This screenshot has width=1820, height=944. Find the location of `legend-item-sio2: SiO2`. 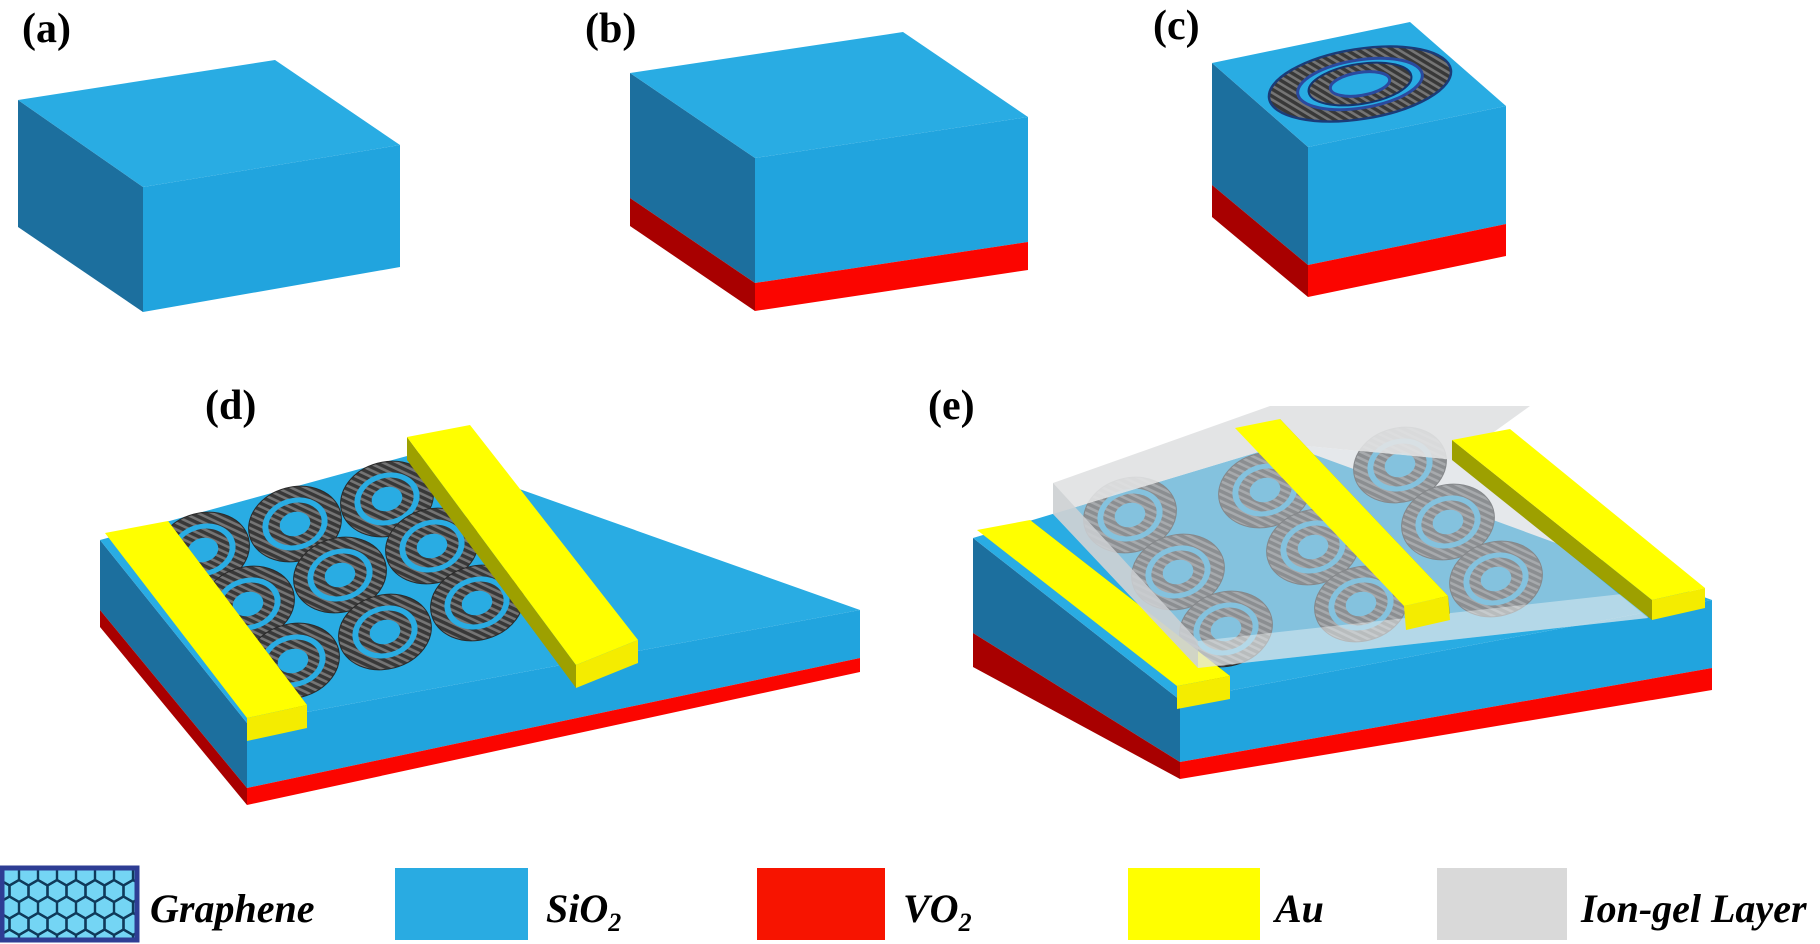

legend-item-sio2: SiO2 is located at coordinates (508, 904).